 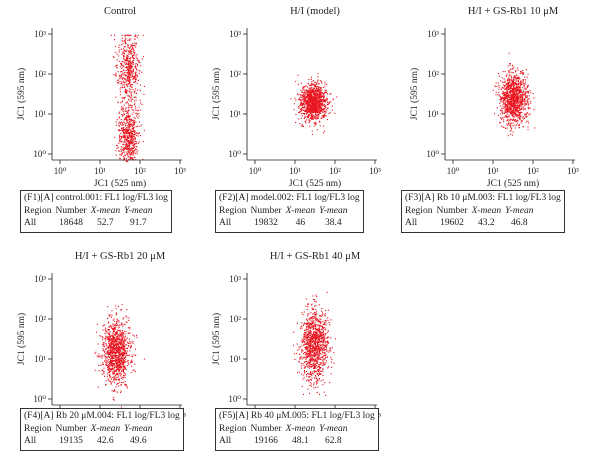 I want to click on stat-x-mean: 46, so click(x=300, y=223).